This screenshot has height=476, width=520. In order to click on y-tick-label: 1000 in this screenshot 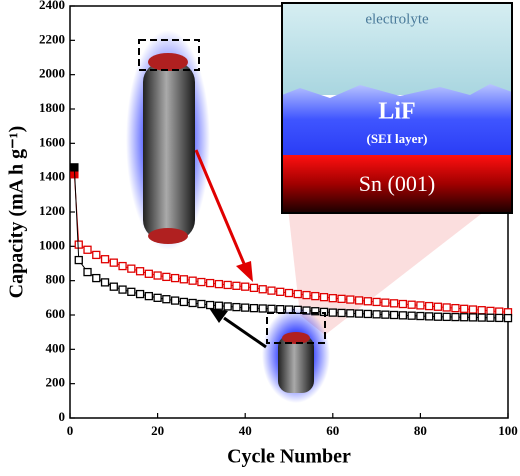, I will do `click(52, 244)`.